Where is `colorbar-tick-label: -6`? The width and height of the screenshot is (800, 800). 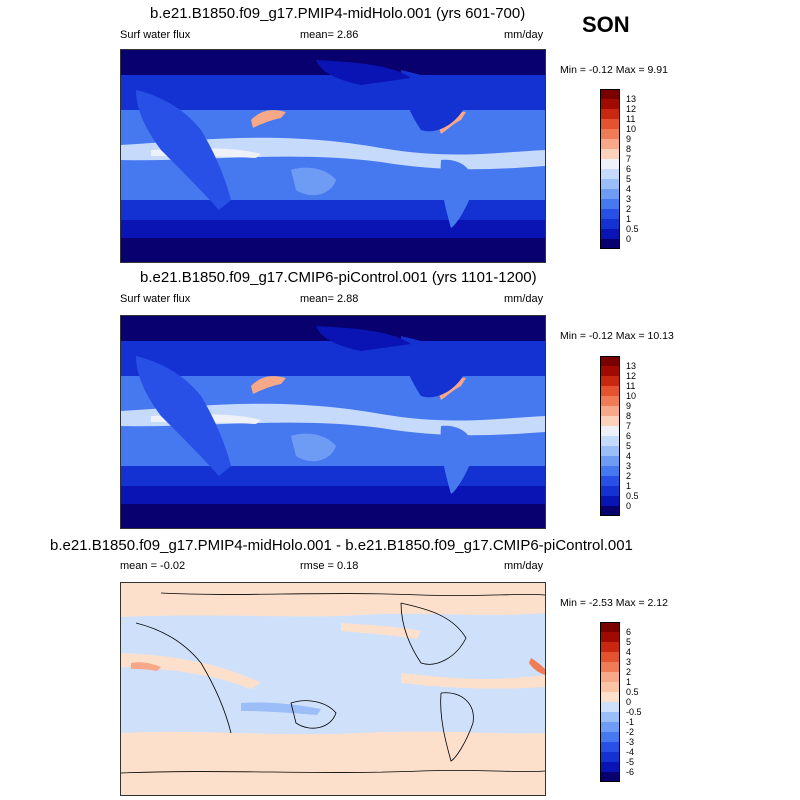 colorbar-tick-label: -6 is located at coordinates (630, 771).